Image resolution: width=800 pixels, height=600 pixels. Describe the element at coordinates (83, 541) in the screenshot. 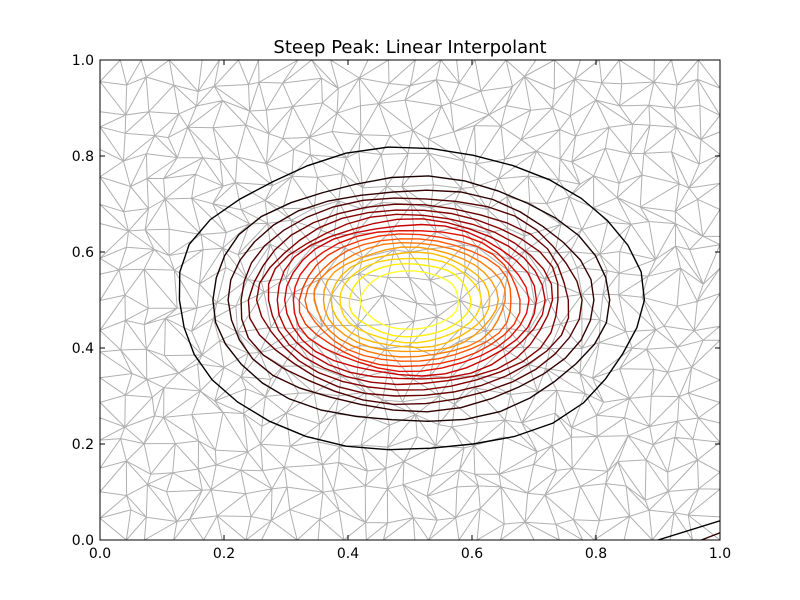

I see `y-tick-label: 0.0` at that location.